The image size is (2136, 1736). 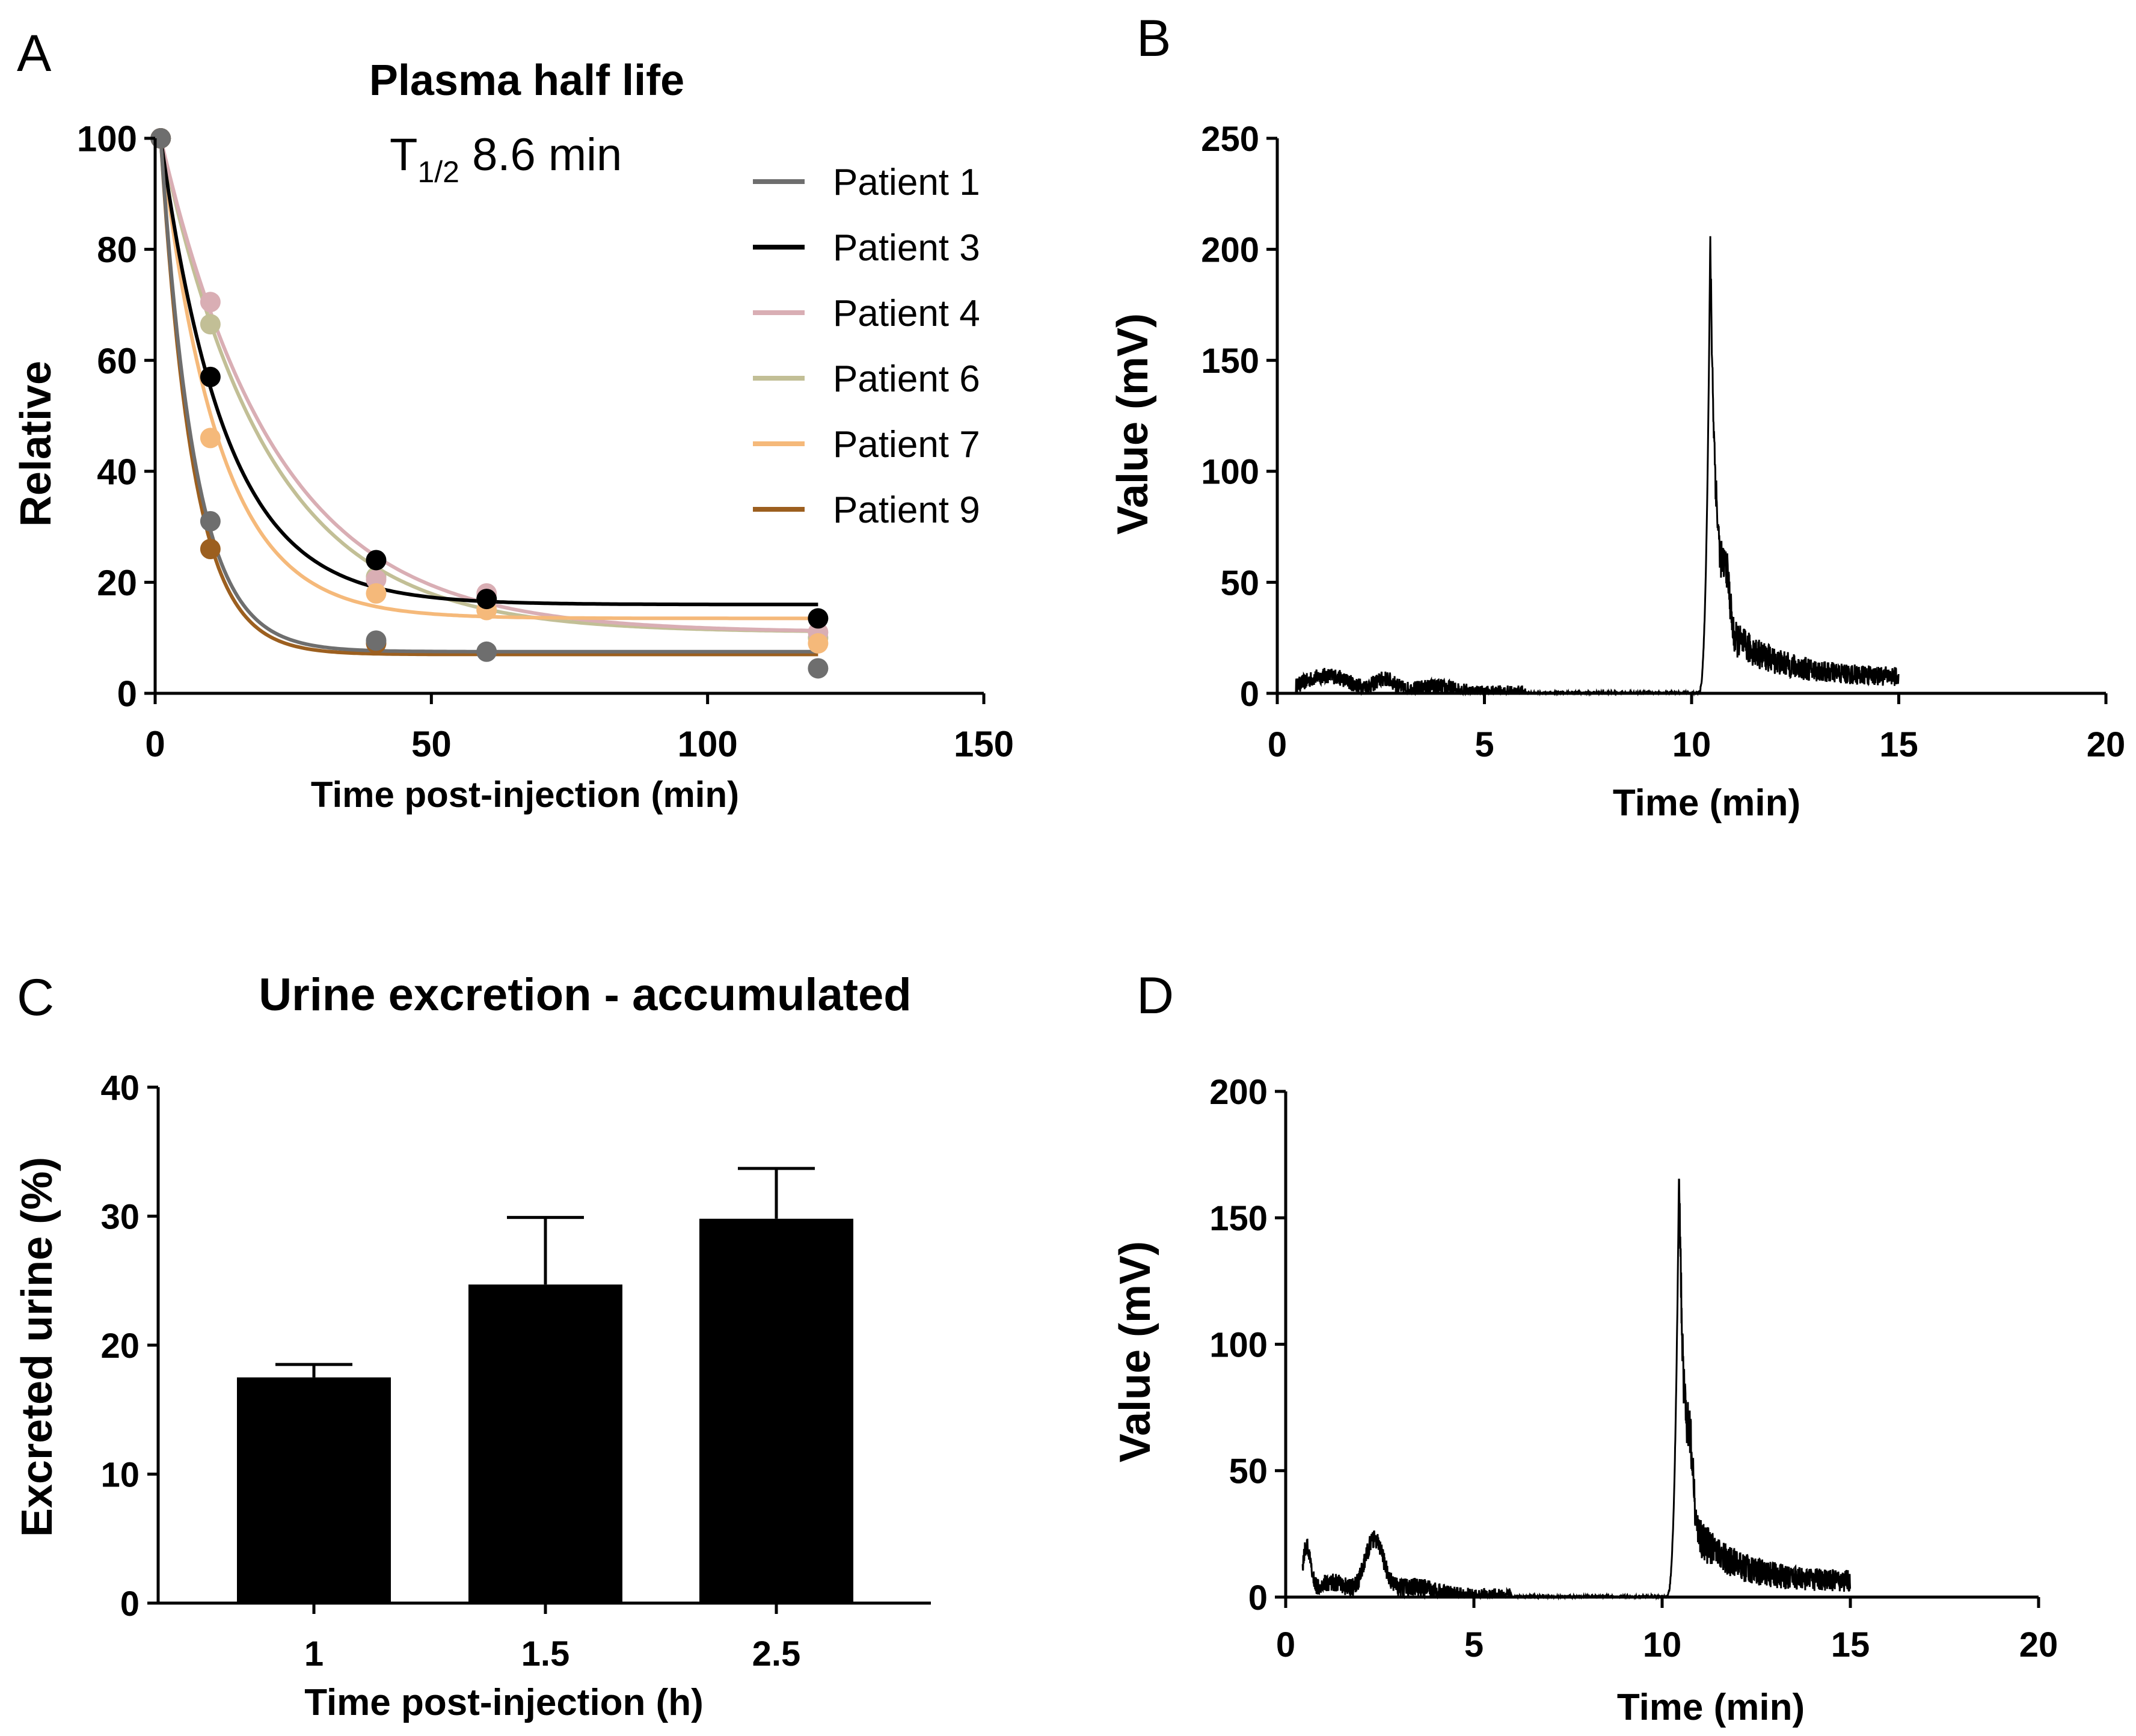 What do you see at coordinates (438, 172) in the screenshot?
I see `half-life-subscript: 1/2` at bounding box center [438, 172].